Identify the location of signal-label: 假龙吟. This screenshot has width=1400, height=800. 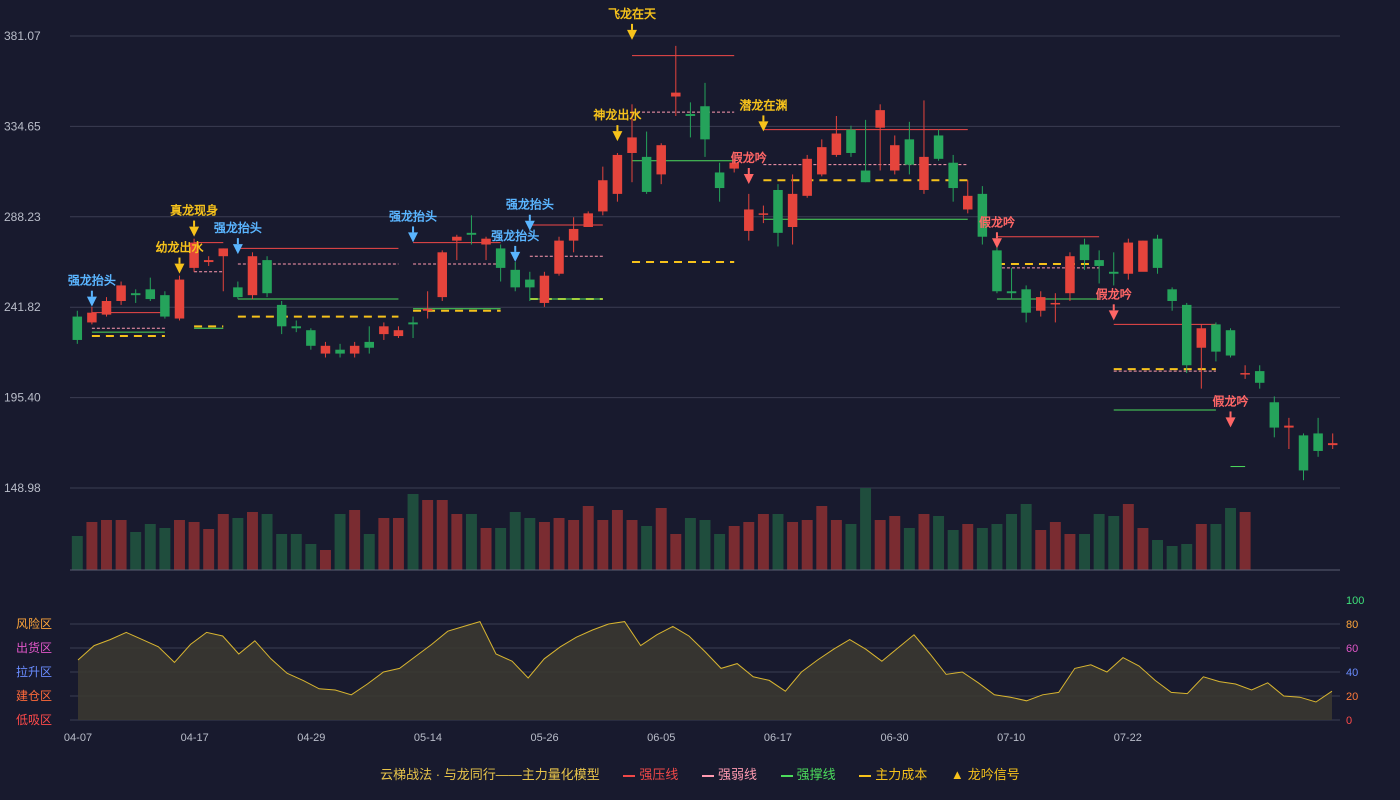
(749, 157).